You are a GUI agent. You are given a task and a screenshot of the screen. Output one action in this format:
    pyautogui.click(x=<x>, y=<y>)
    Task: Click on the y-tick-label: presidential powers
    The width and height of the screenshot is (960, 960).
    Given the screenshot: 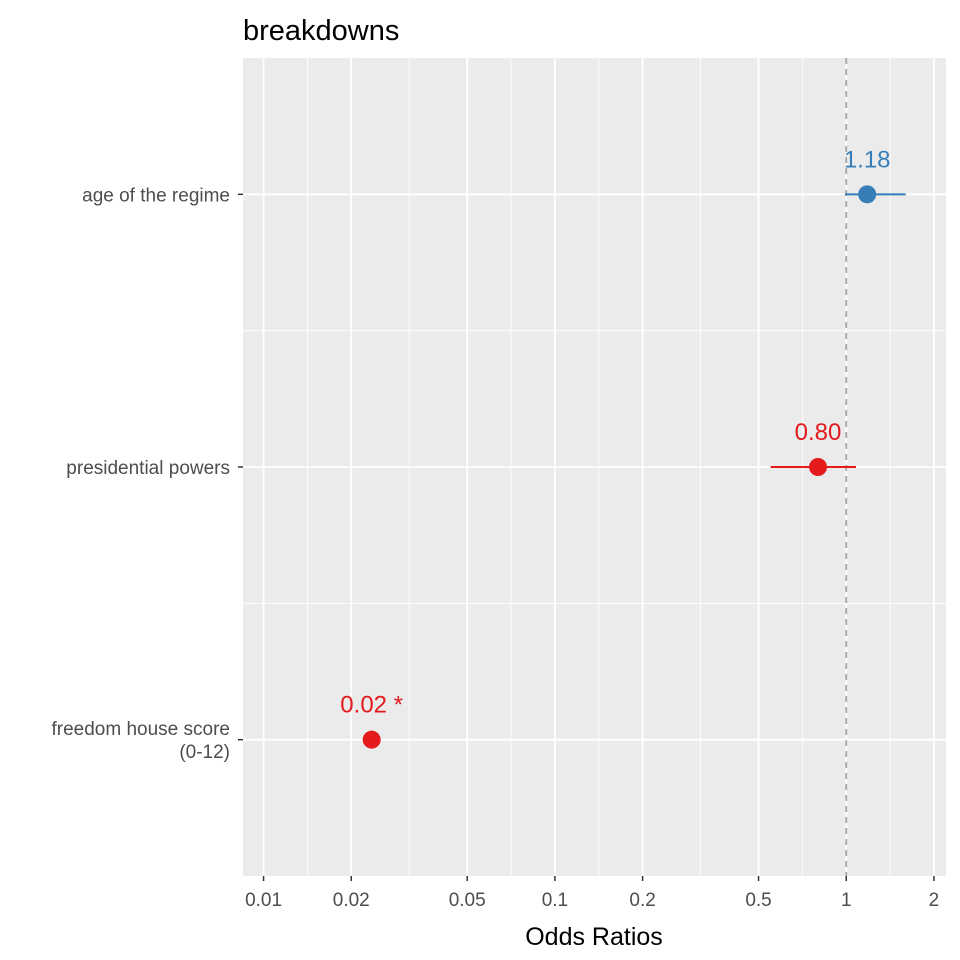 What is the action you would take?
    pyautogui.click(x=148, y=468)
    